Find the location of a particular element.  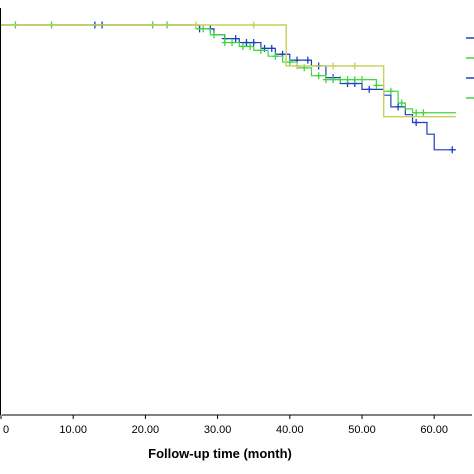

legend is located at coordinates (470, 68).